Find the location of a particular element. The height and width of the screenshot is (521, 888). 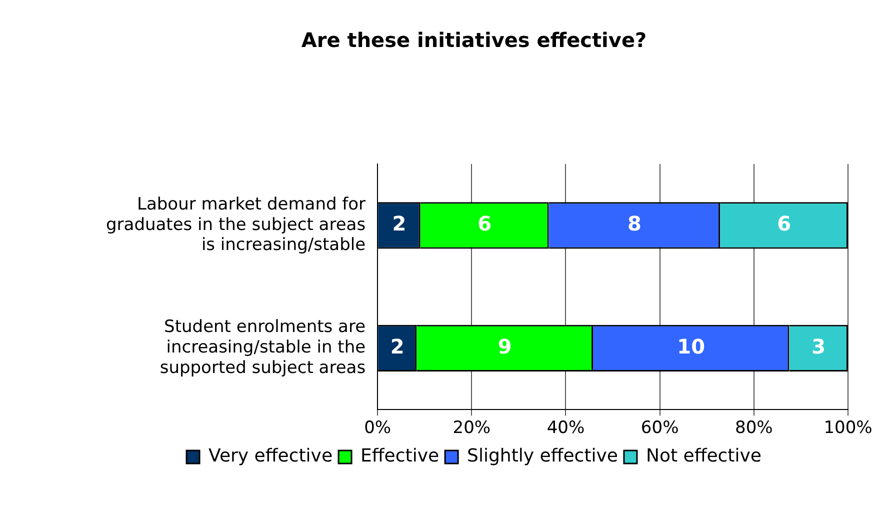

x-tick-label: 60% is located at coordinates (659, 428).